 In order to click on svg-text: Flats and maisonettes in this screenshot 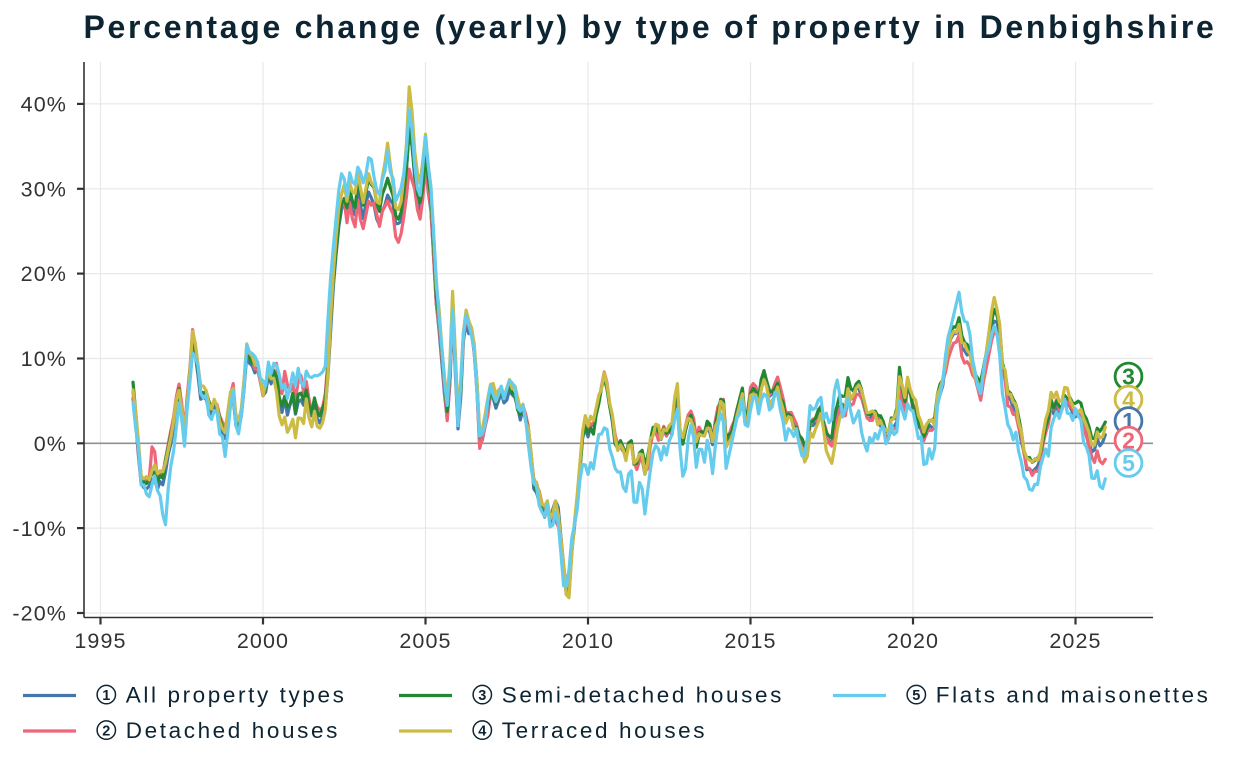, I will do `click(1073, 695)`.